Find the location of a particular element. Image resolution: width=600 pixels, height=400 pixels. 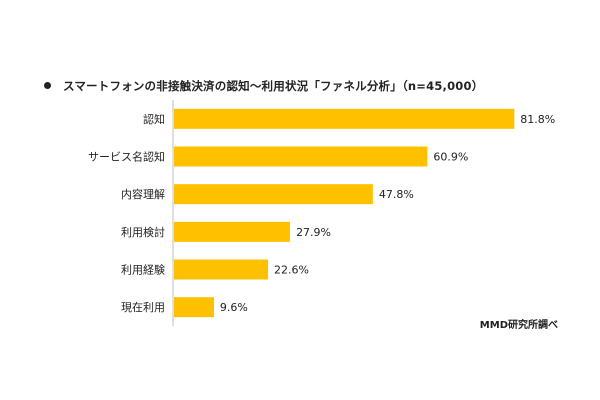

value-label: 81.8% is located at coordinates (537, 119).